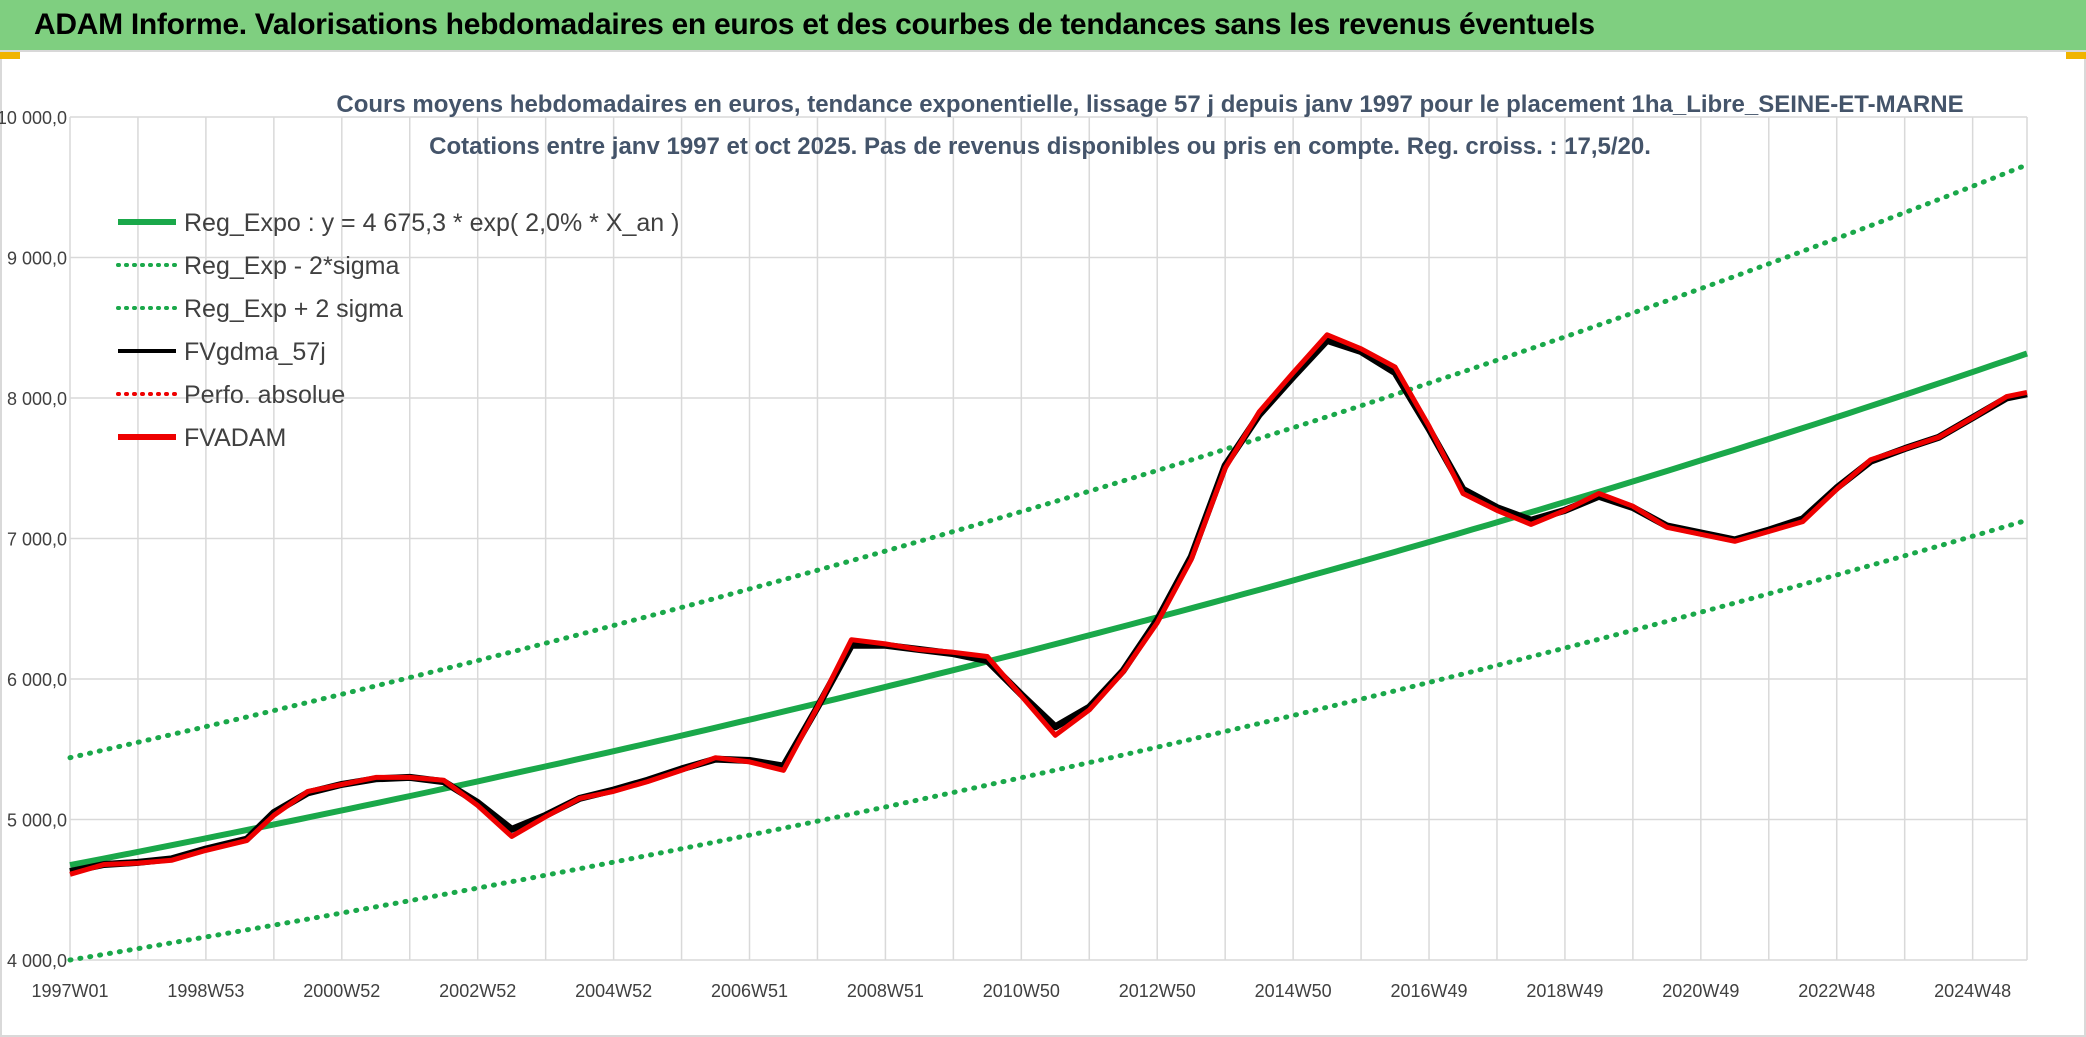  I want to click on x-tick-label: 2002W52, so click(477, 991).